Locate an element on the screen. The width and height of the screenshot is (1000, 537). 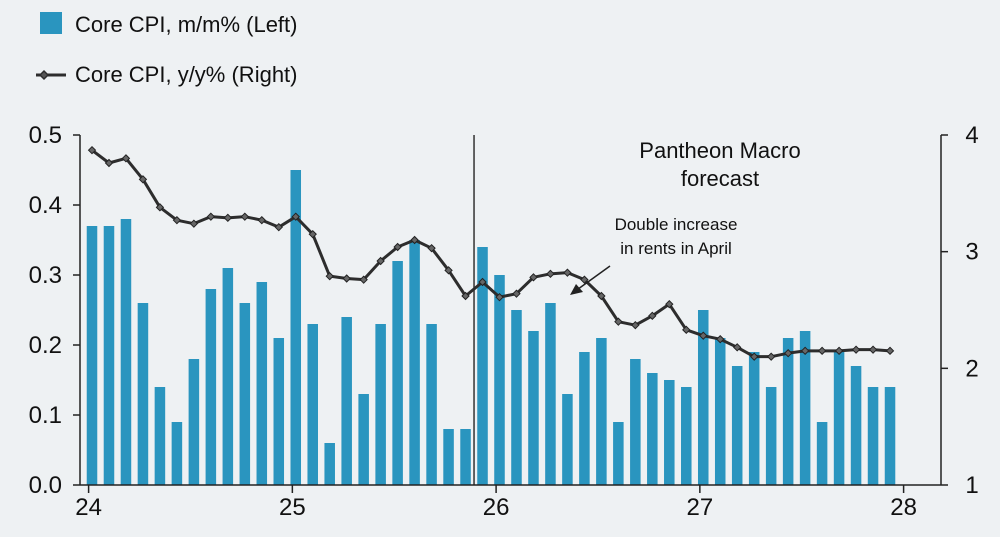
legend-bar-label: Core CPI, m/m% (Left) is located at coordinates (186, 24).